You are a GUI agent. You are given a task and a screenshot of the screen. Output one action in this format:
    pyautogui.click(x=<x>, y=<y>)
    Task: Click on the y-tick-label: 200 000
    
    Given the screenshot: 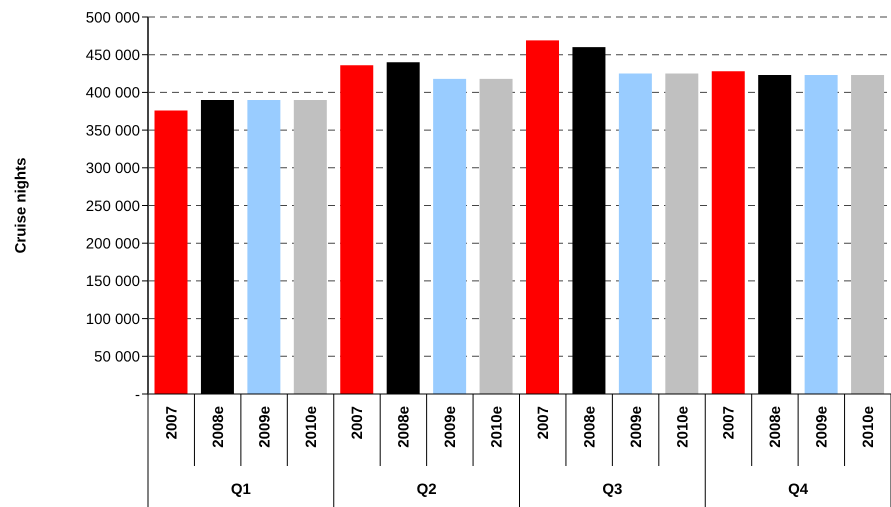 What is the action you would take?
    pyautogui.click(x=113, y=244)
    